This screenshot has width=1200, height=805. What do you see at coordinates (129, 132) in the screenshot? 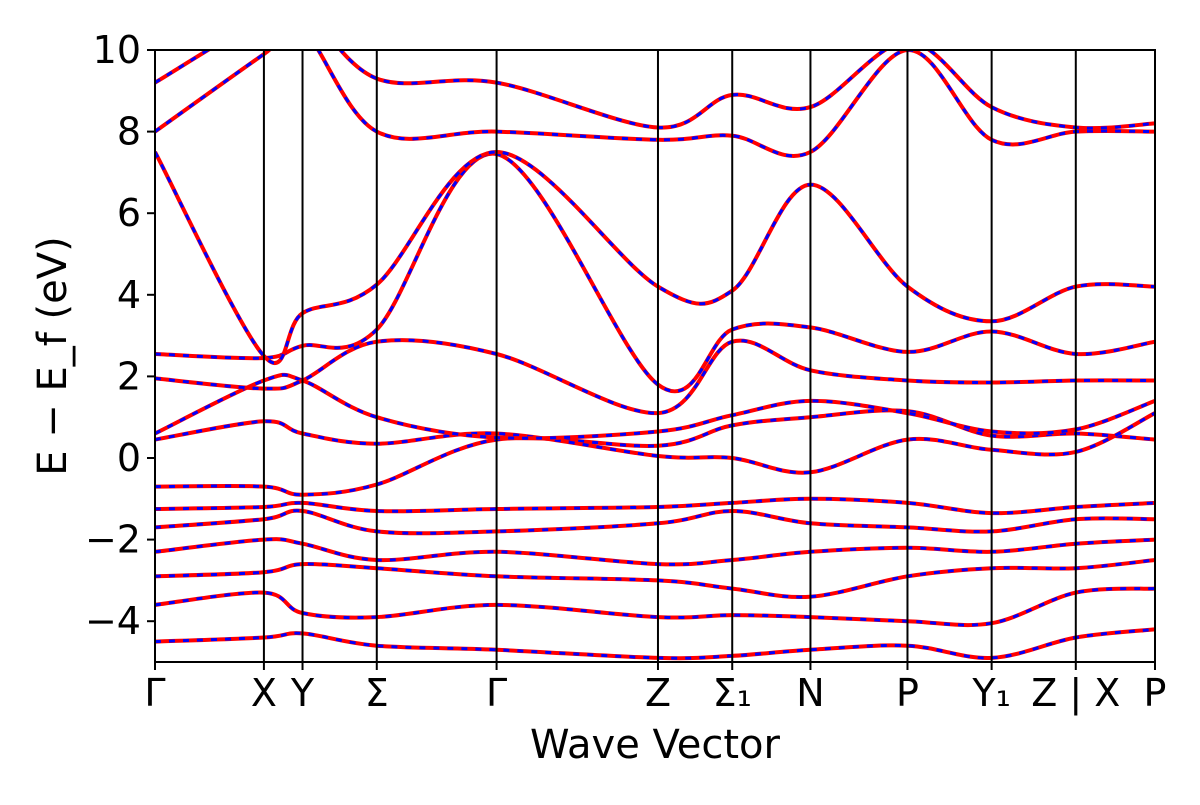
I see `y-tick-label: 8` at bounding box center [129, 132].